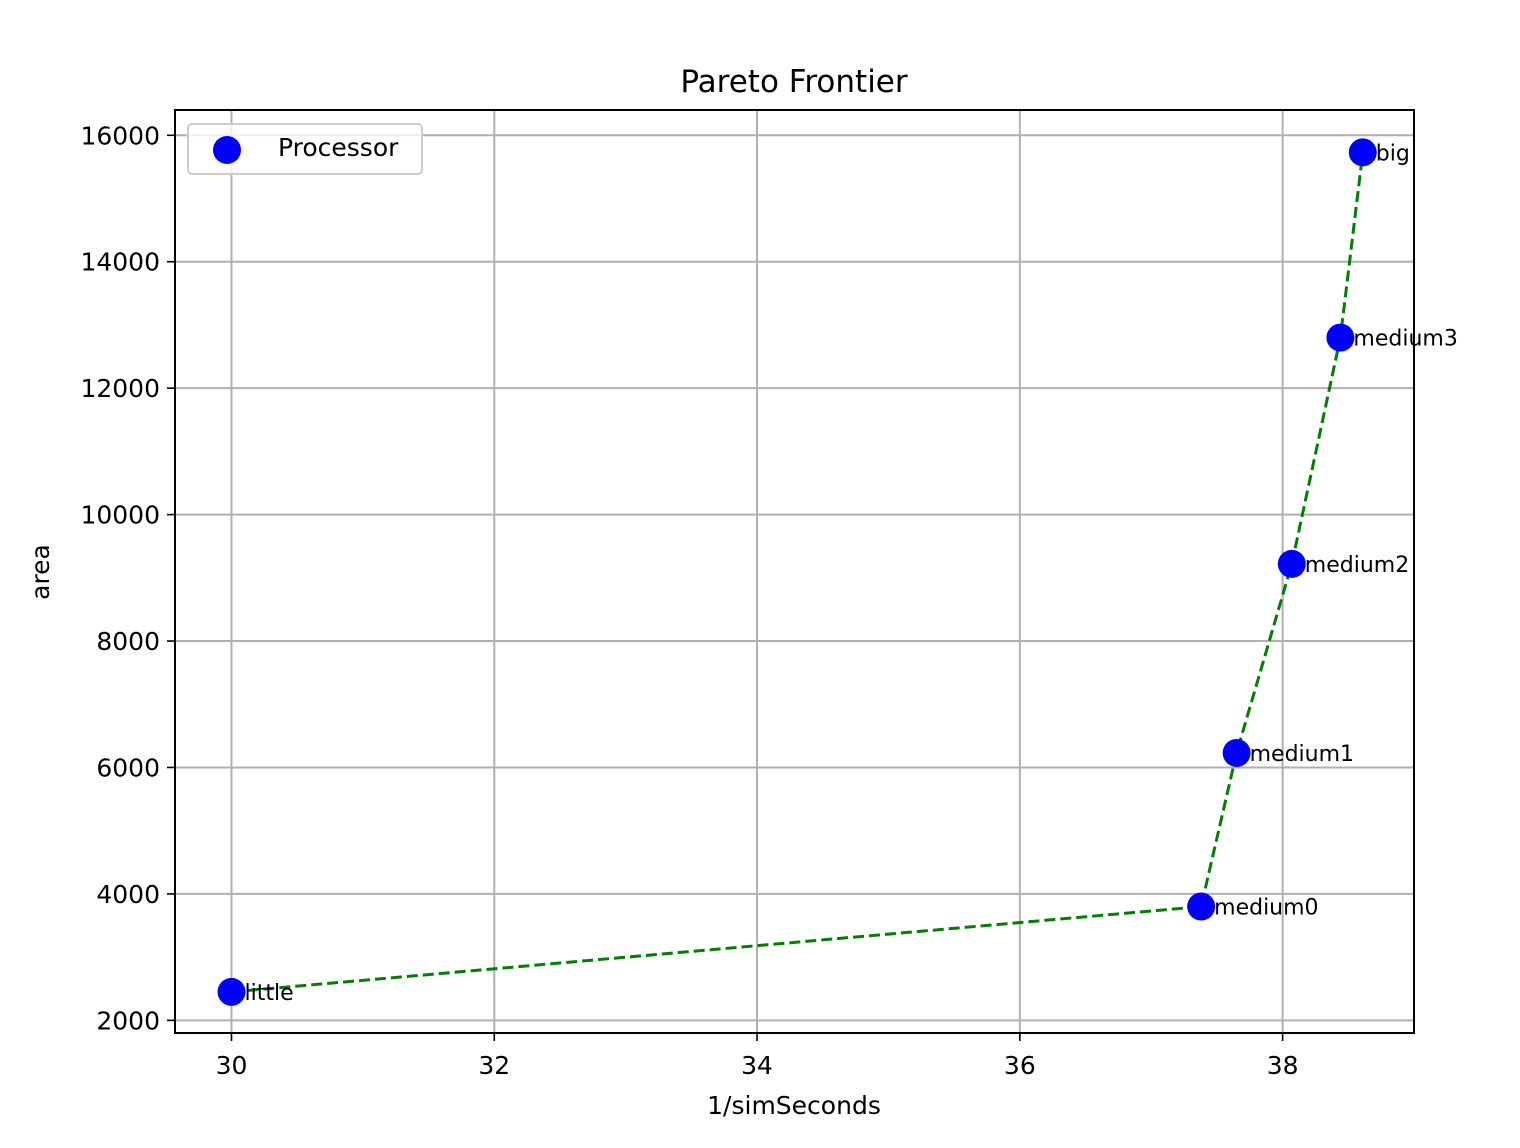 This screenshot has width=1520, height=1148. What do you see at coordinates (1362, 152) in the screenshot?
I see `data-point-big` at bounding box center [1362, 152].